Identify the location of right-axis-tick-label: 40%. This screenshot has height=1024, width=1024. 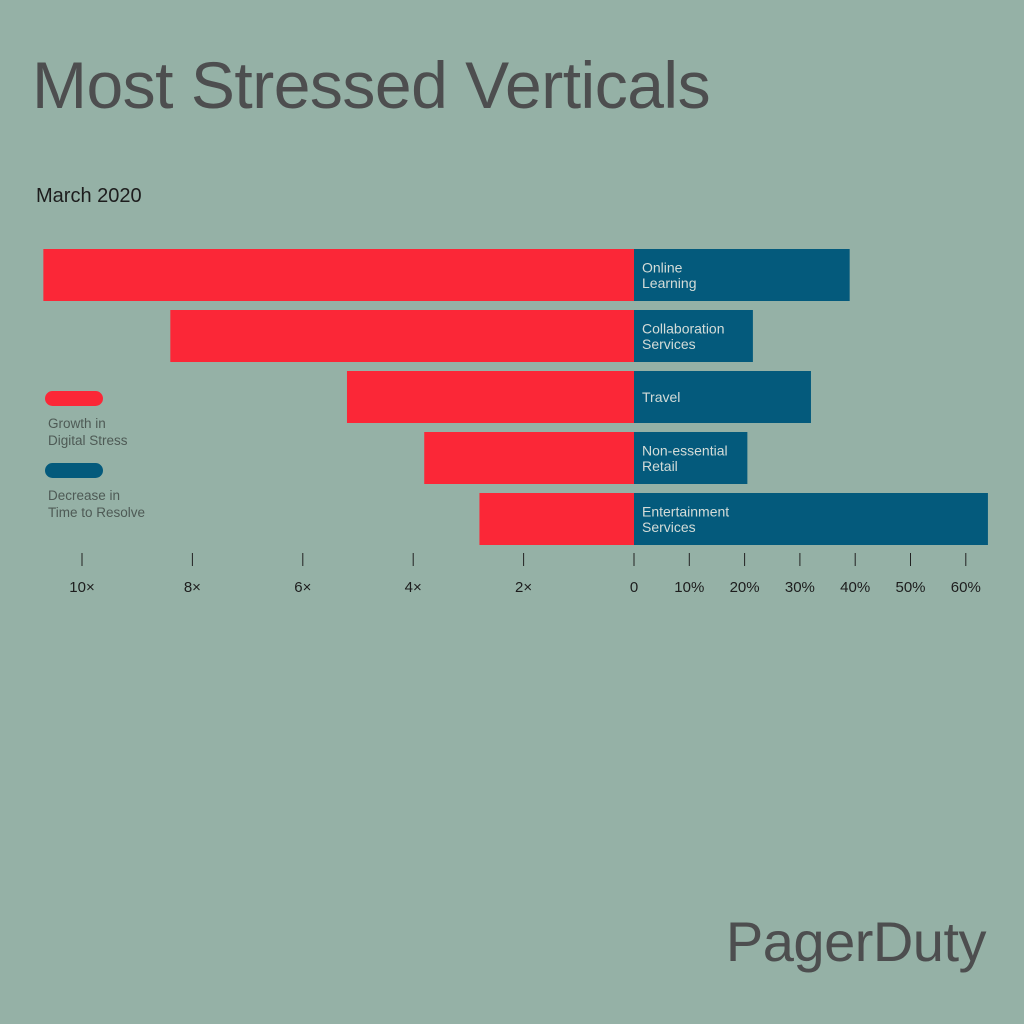
(855, 587).